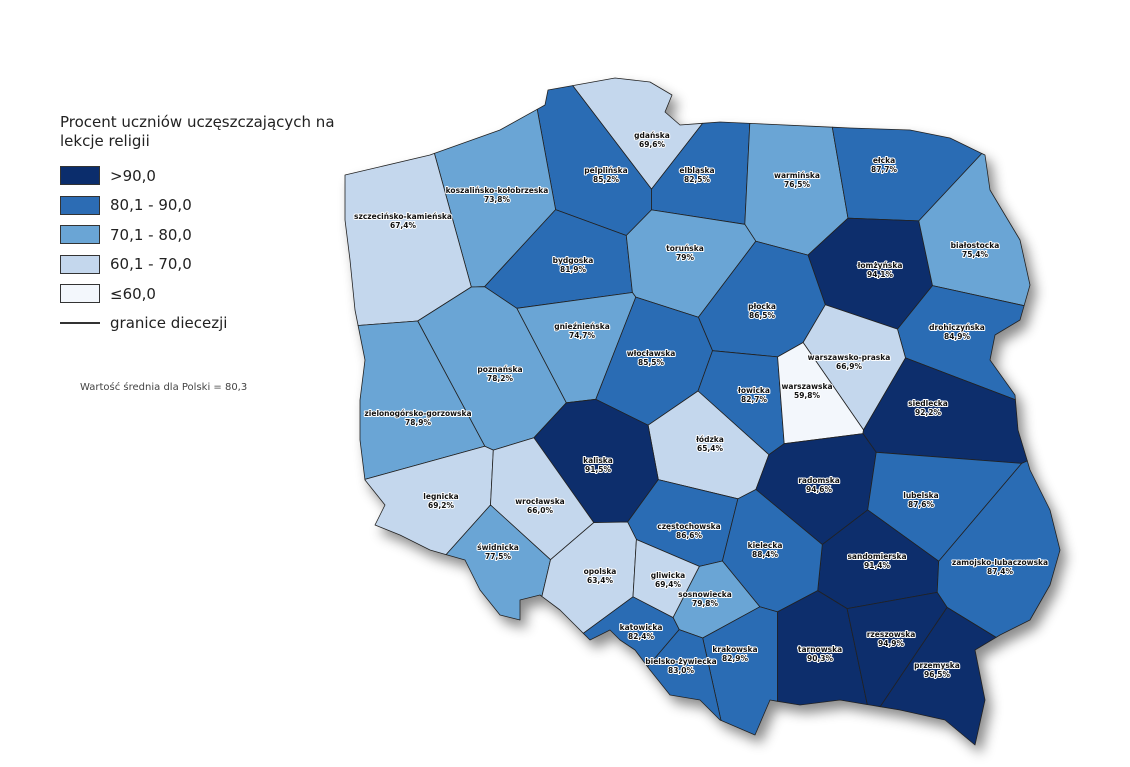 The height and width of the screenshot is (767, 1130). Describe the element at coordinates (417, 413) in the screenshot. I see `region-name: zielonogórsko-gorzowska` at that location.